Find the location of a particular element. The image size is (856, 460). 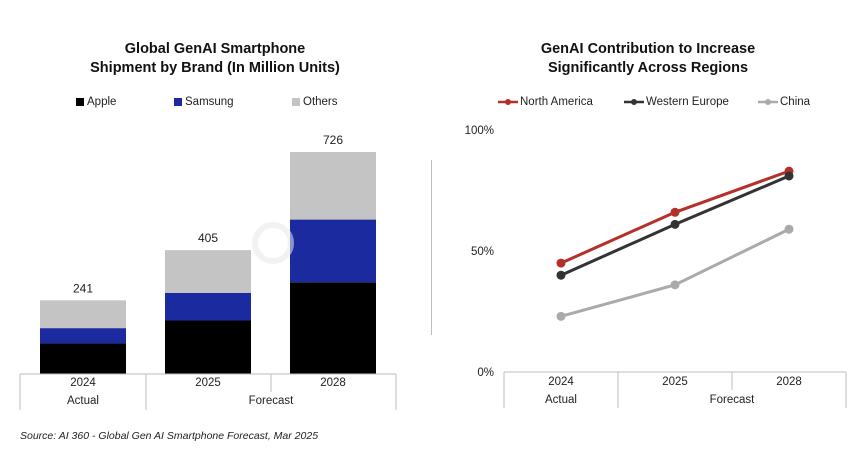

line-group-label-actual: Actual is located at coordinates (561, 400).